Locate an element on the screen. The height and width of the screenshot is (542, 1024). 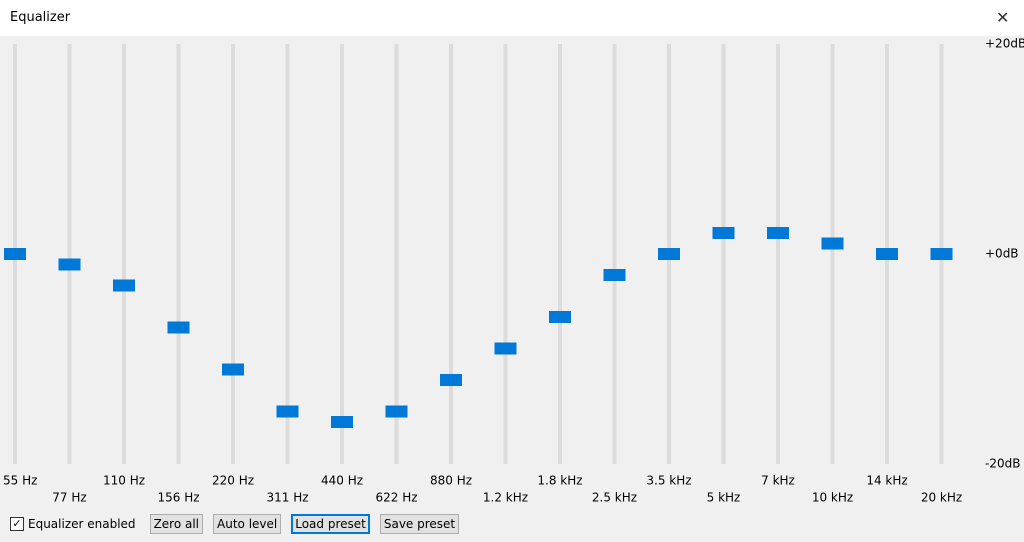
band-label: 622 Hz is located at coordinates (396, 498).